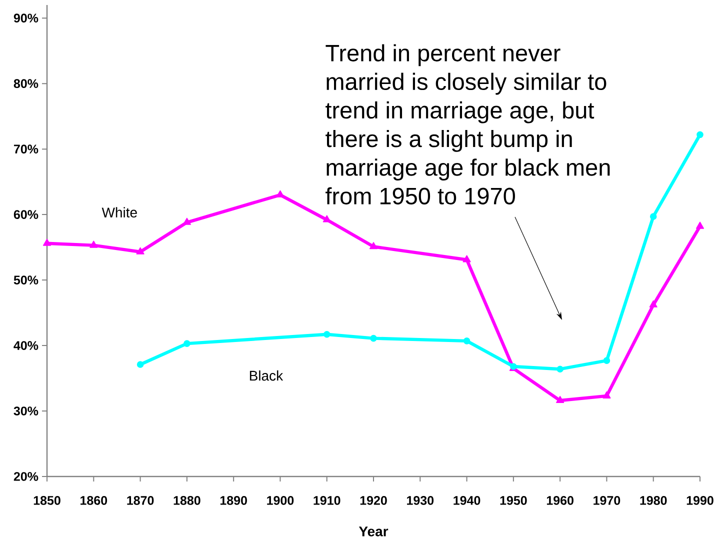 Image resolution: width=717 pixels, height=543 pixels. Describe the element at coordinates (327, 500) in the screenshot. I see `x-tick-label: 1910` at that location.